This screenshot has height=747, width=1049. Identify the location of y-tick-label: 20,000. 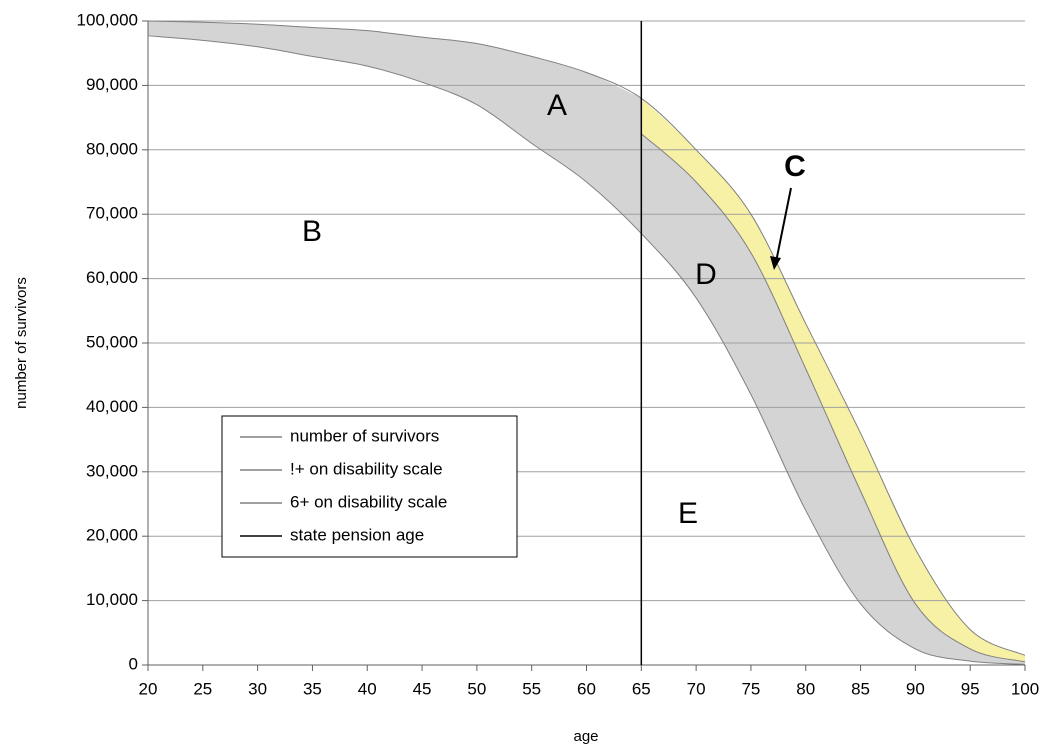
(112, 535).